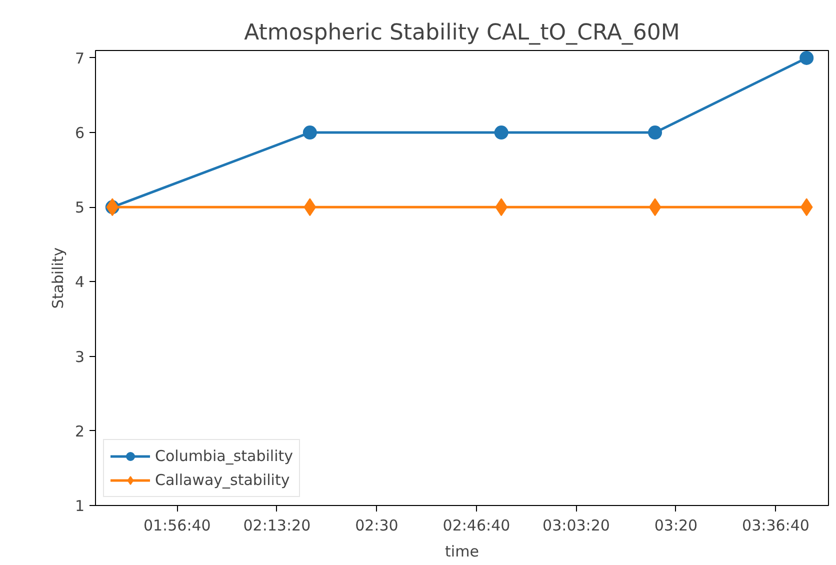  I want to click on legend-label: Columbia_stability, so click(224, 456).